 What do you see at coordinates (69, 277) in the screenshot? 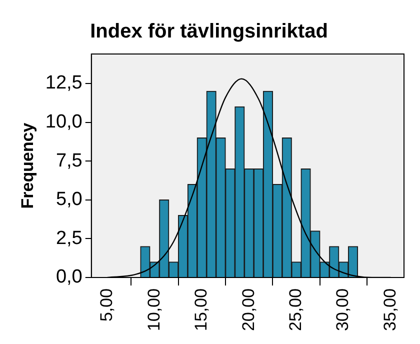
I see `y-tick-label: 0,0` at bounding box center [69, 277].